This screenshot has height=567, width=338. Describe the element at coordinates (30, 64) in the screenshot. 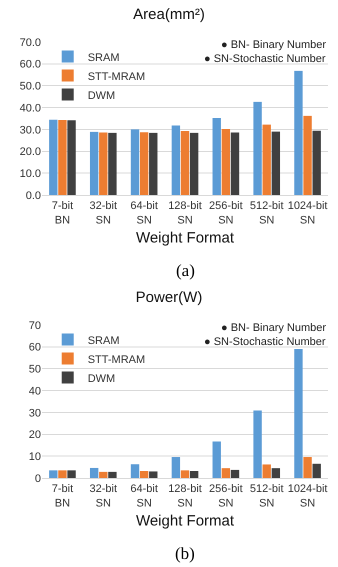

I see `y-tick-label: 60.0` at that location.